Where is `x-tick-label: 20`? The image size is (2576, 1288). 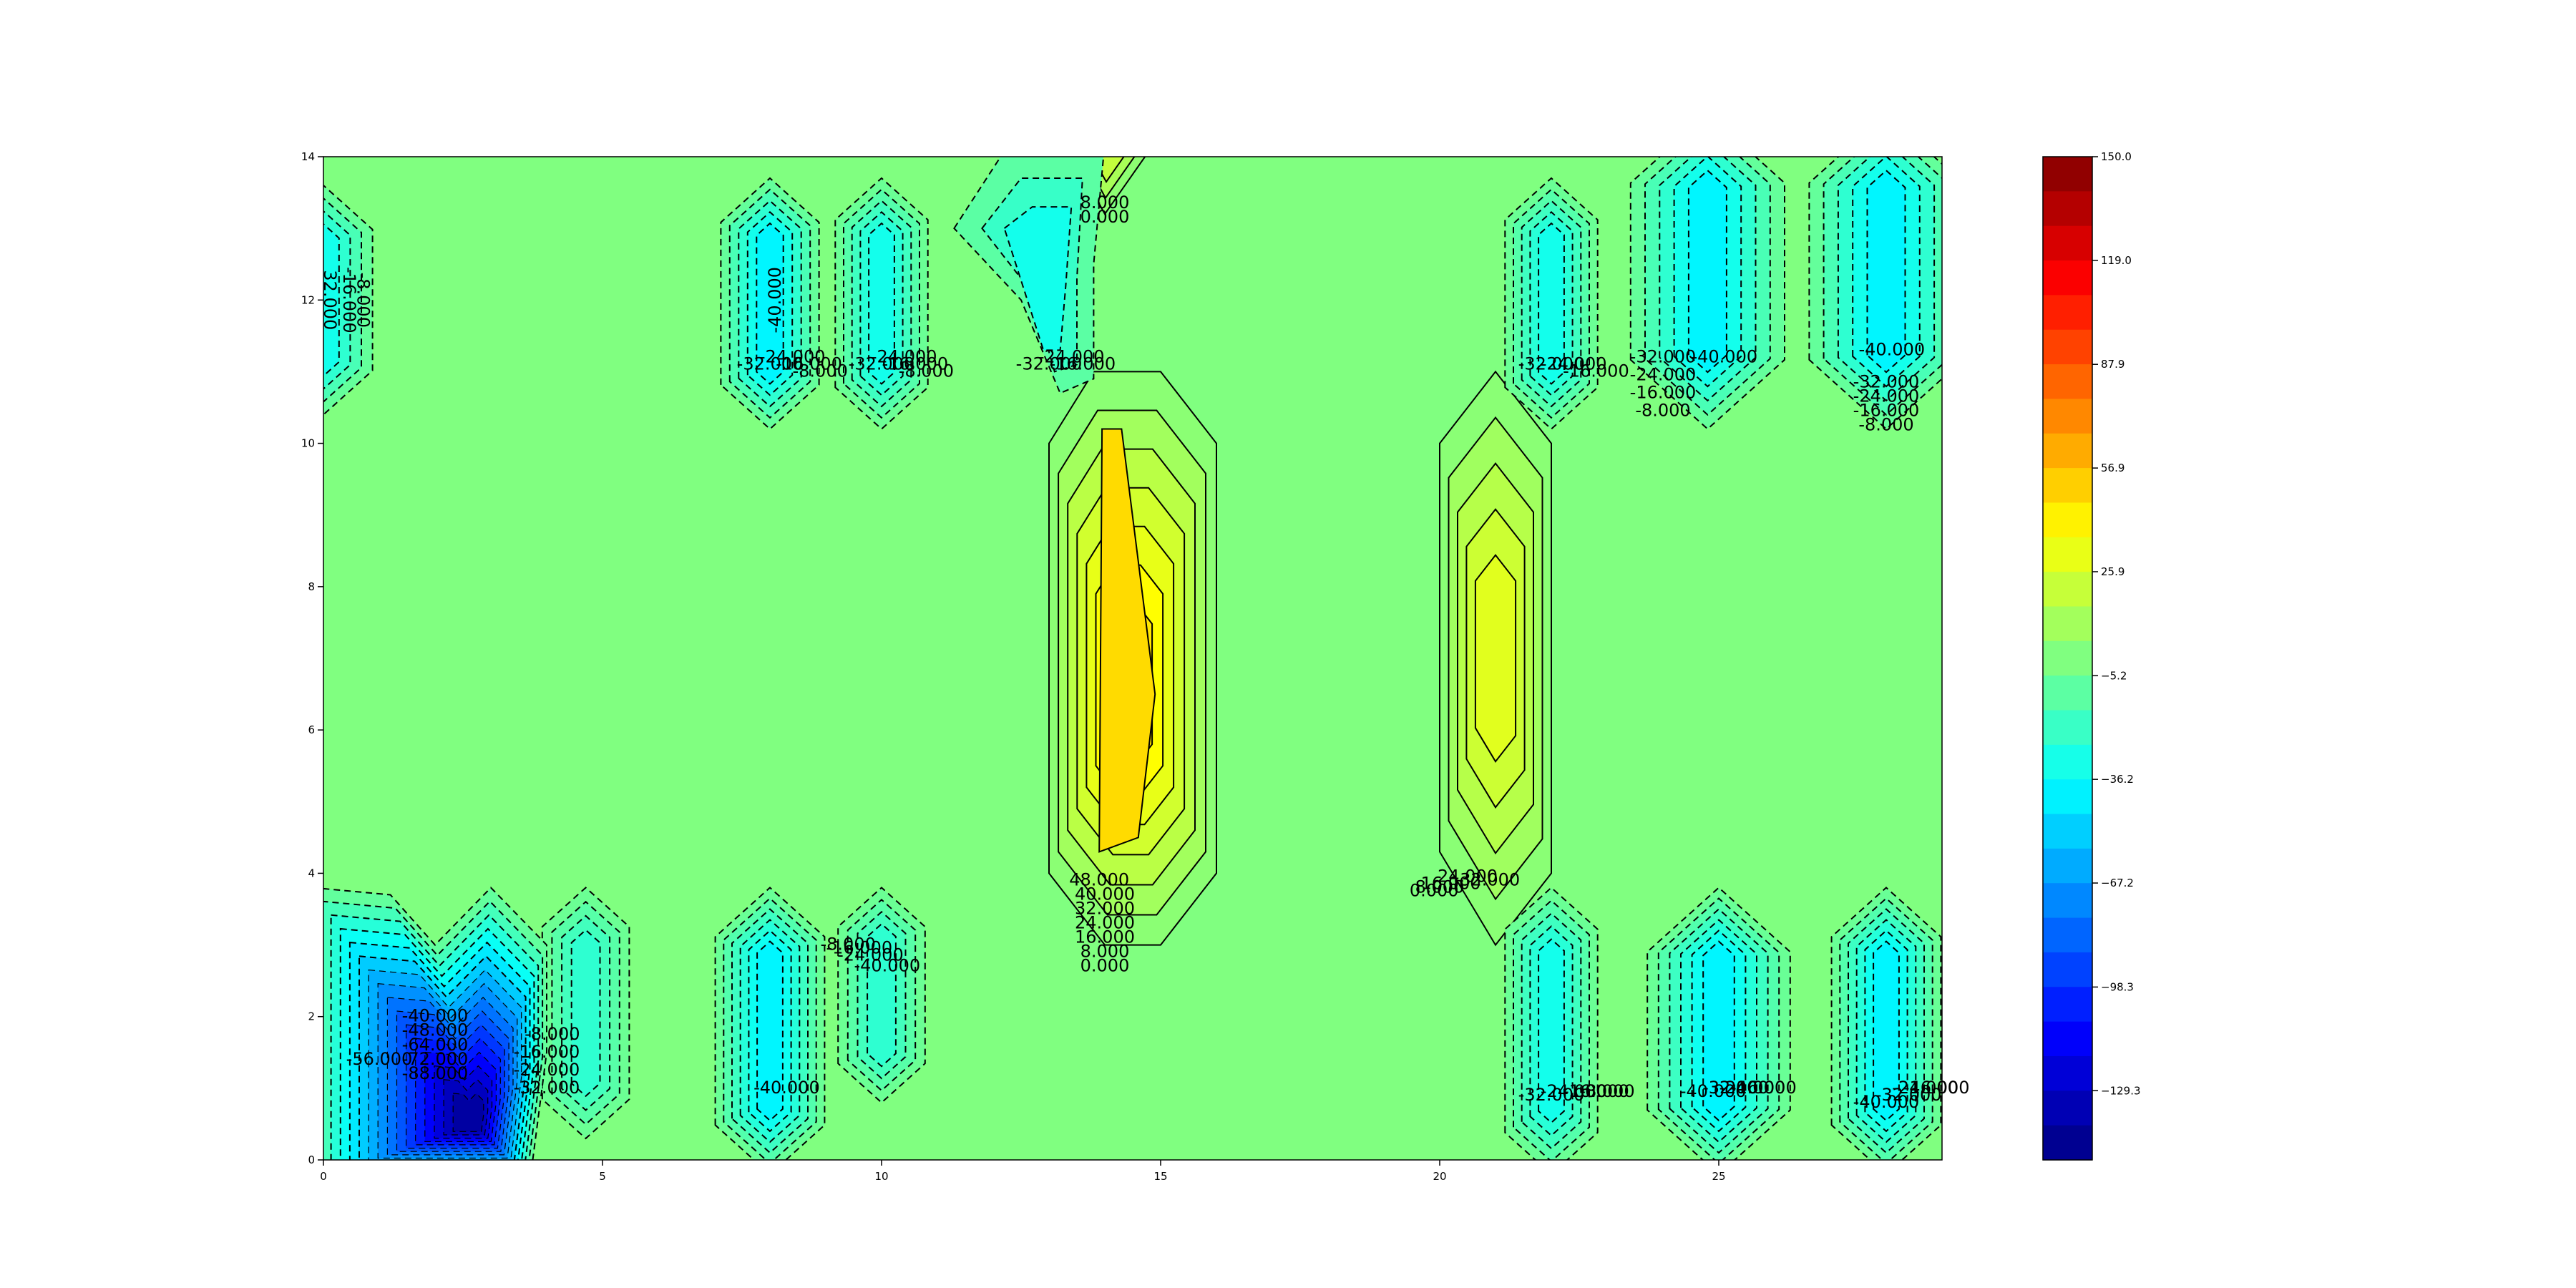 x-tick-label: 20 is located at coordinates (1439, 1176).